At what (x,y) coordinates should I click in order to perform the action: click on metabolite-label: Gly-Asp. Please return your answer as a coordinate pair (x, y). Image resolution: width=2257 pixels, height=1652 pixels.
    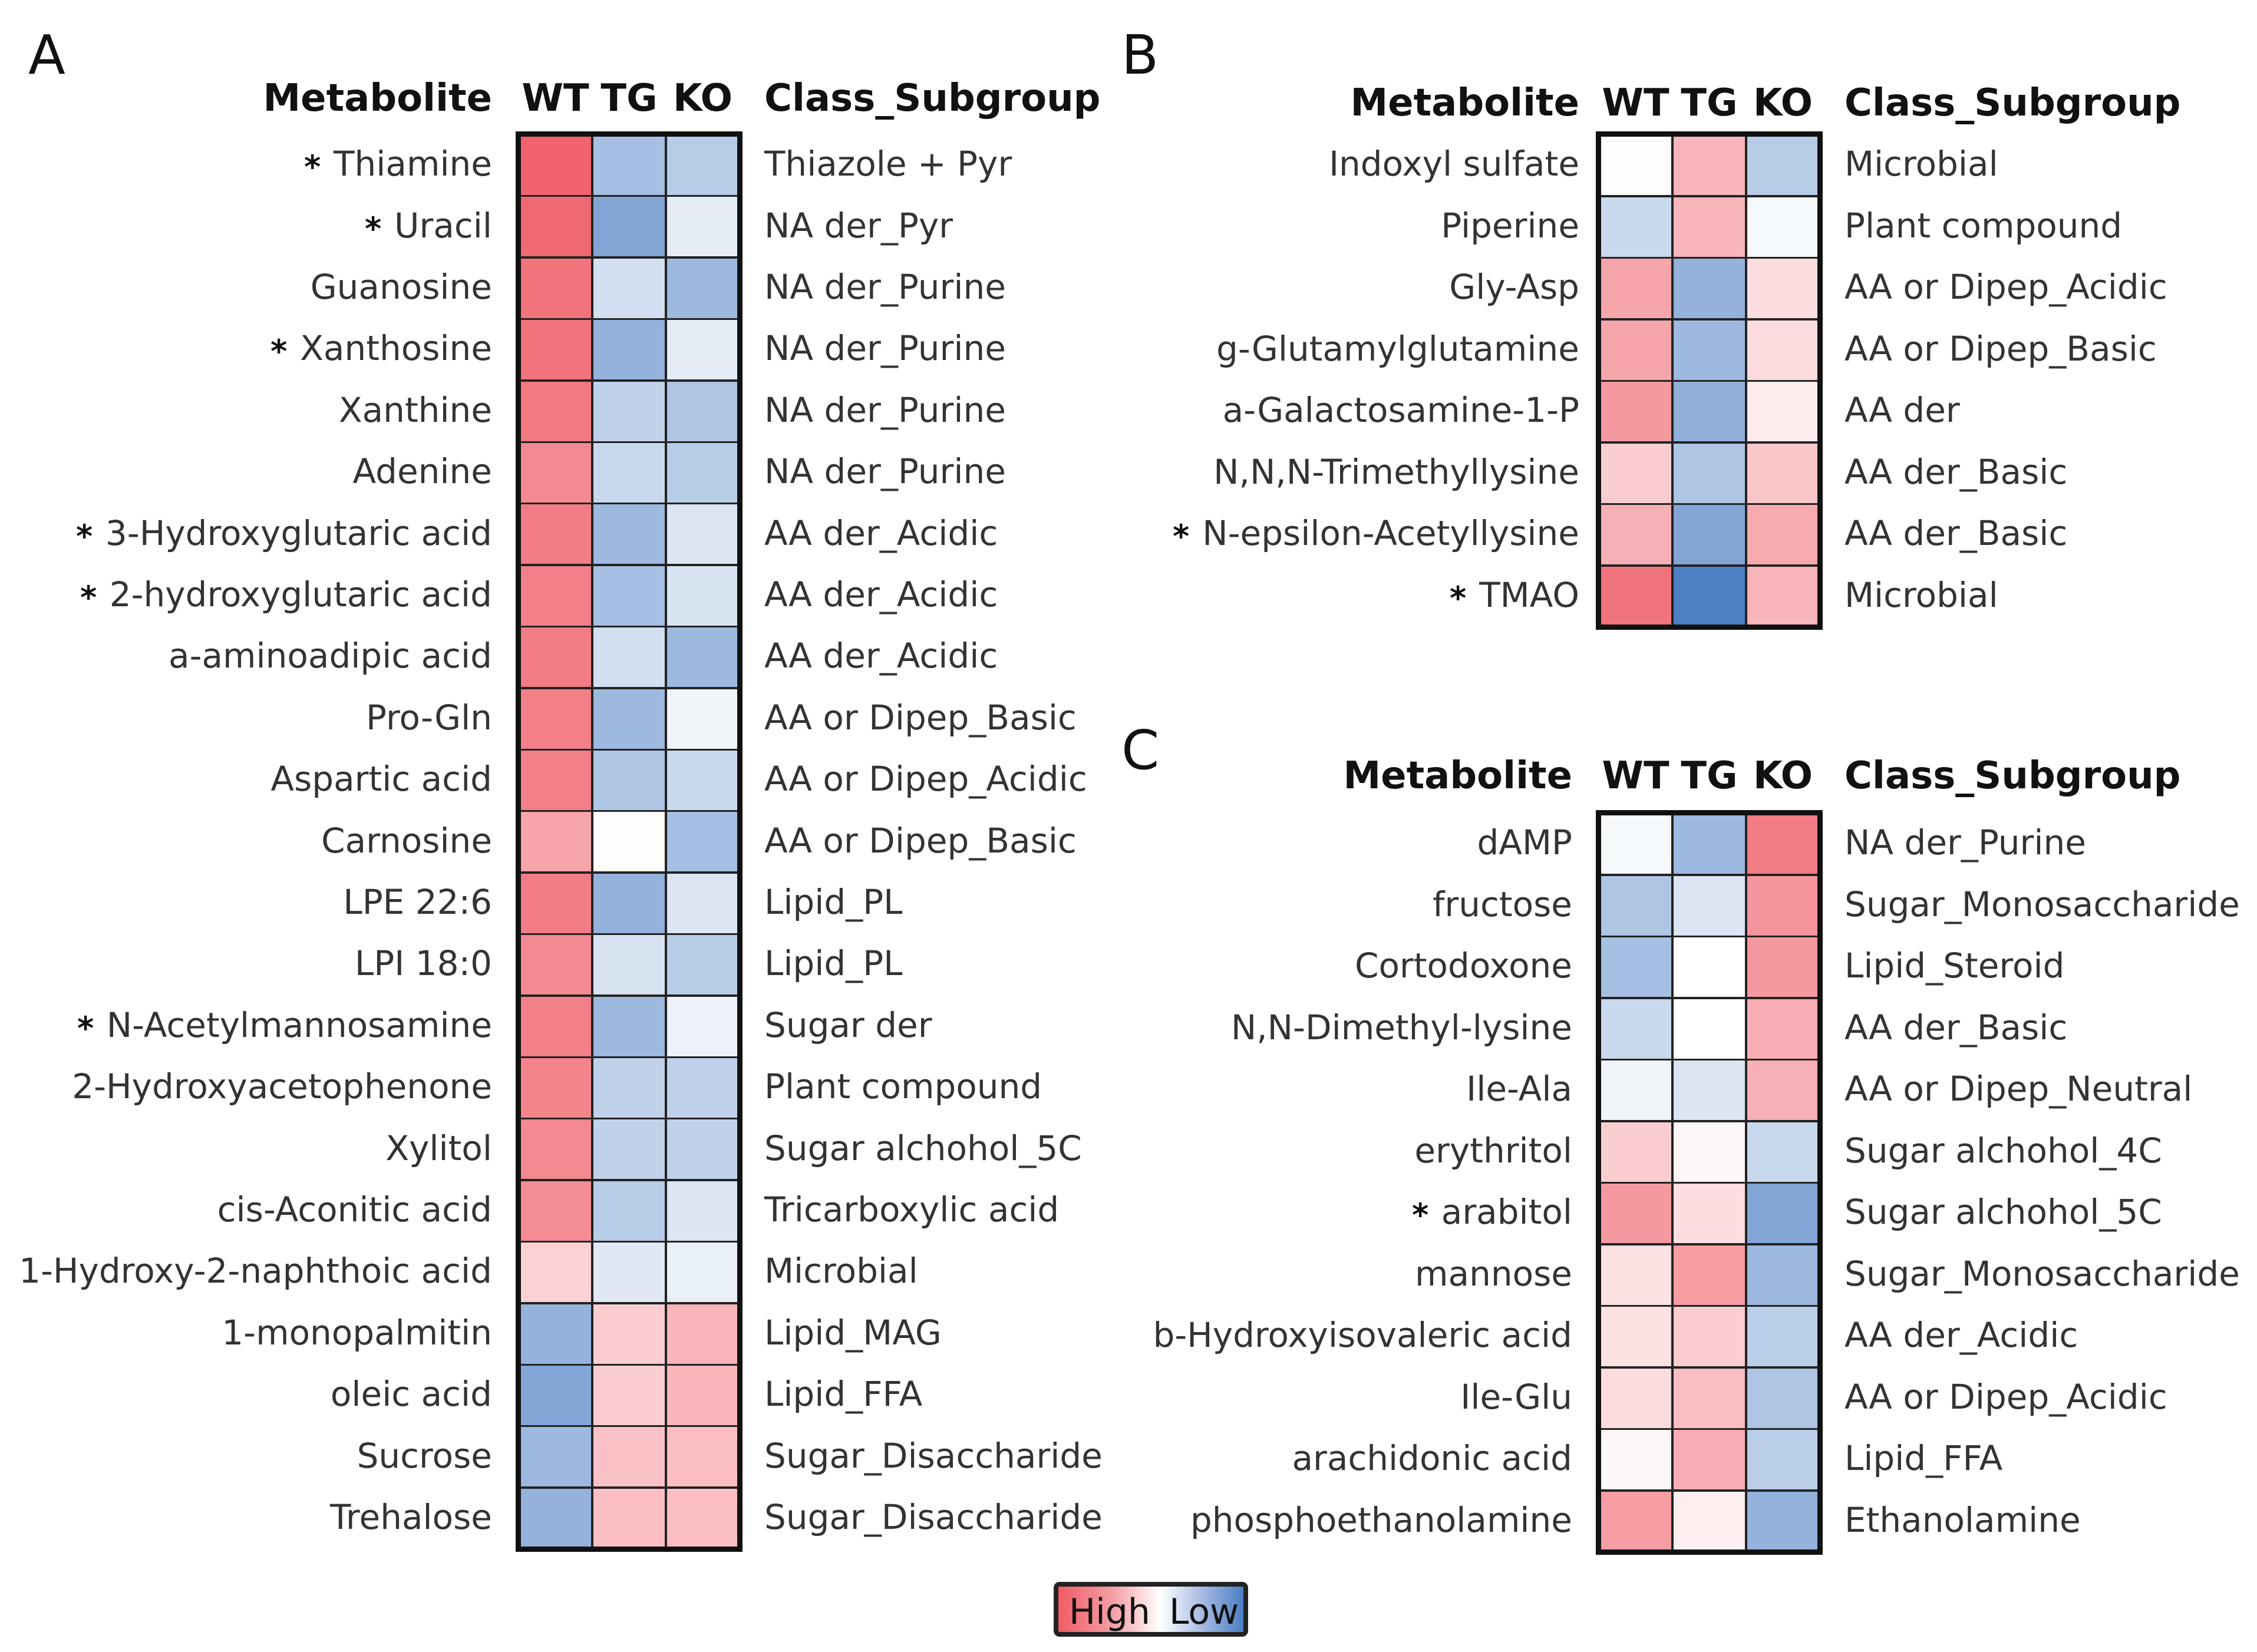
    Looking at the image, I should click on (1514, 287).